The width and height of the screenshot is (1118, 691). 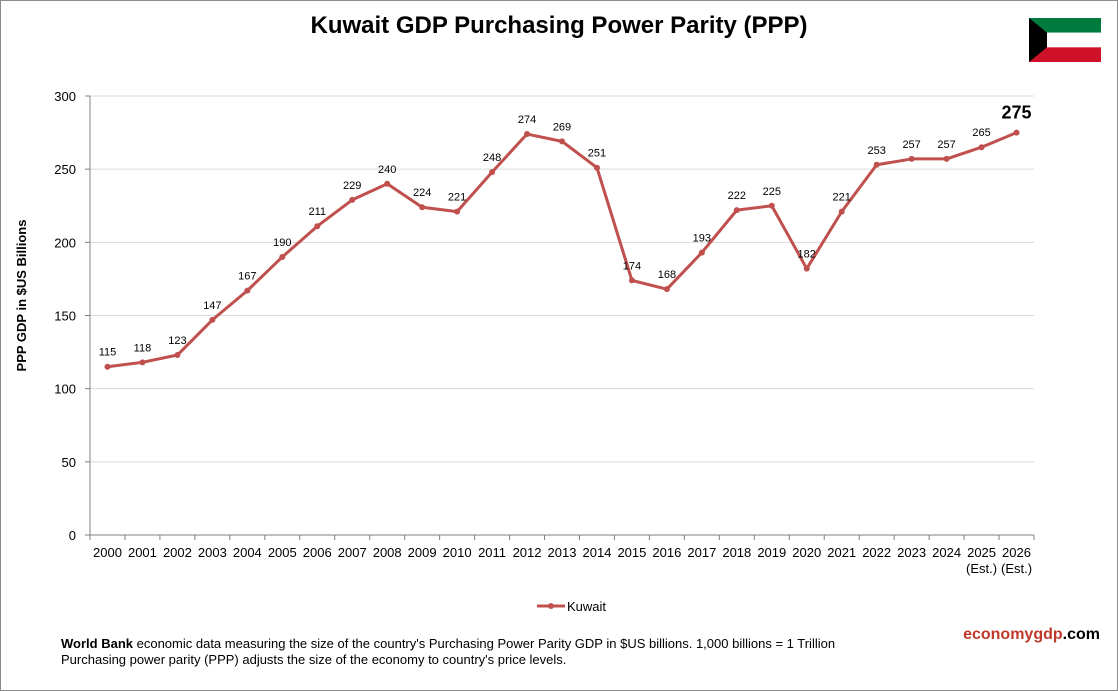 I want to click on x-tick-label: 2010, so click(x=457, y=552).